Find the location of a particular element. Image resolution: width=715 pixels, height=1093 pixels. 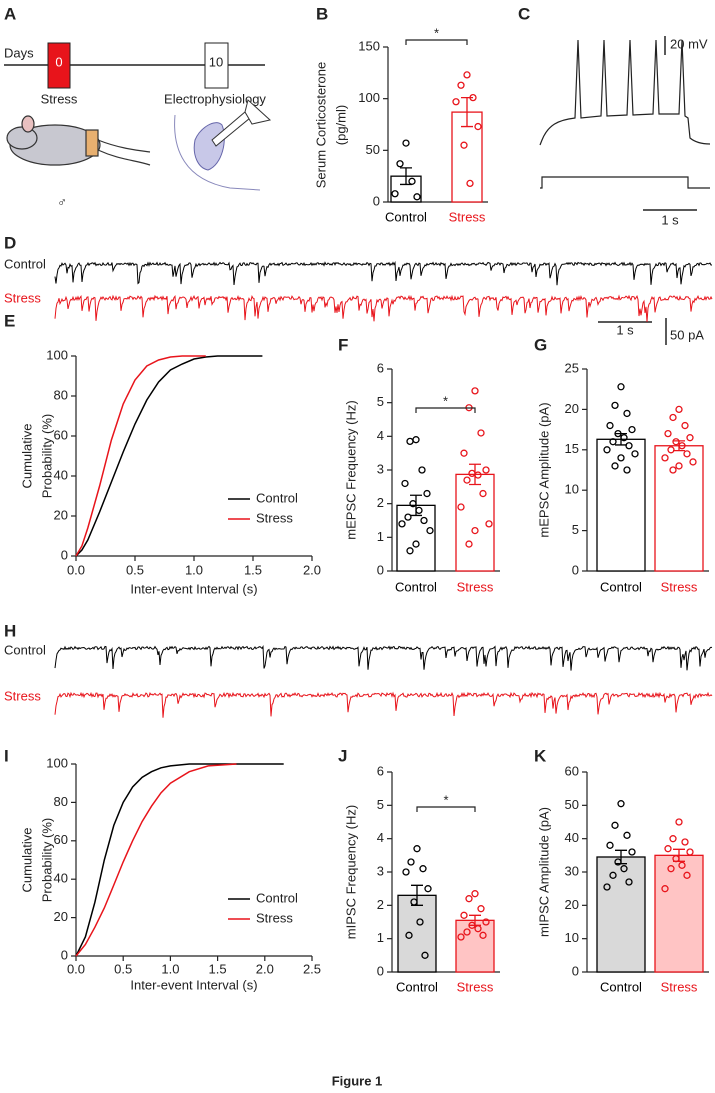

panel-label: H is located at coordinates (10, 630).